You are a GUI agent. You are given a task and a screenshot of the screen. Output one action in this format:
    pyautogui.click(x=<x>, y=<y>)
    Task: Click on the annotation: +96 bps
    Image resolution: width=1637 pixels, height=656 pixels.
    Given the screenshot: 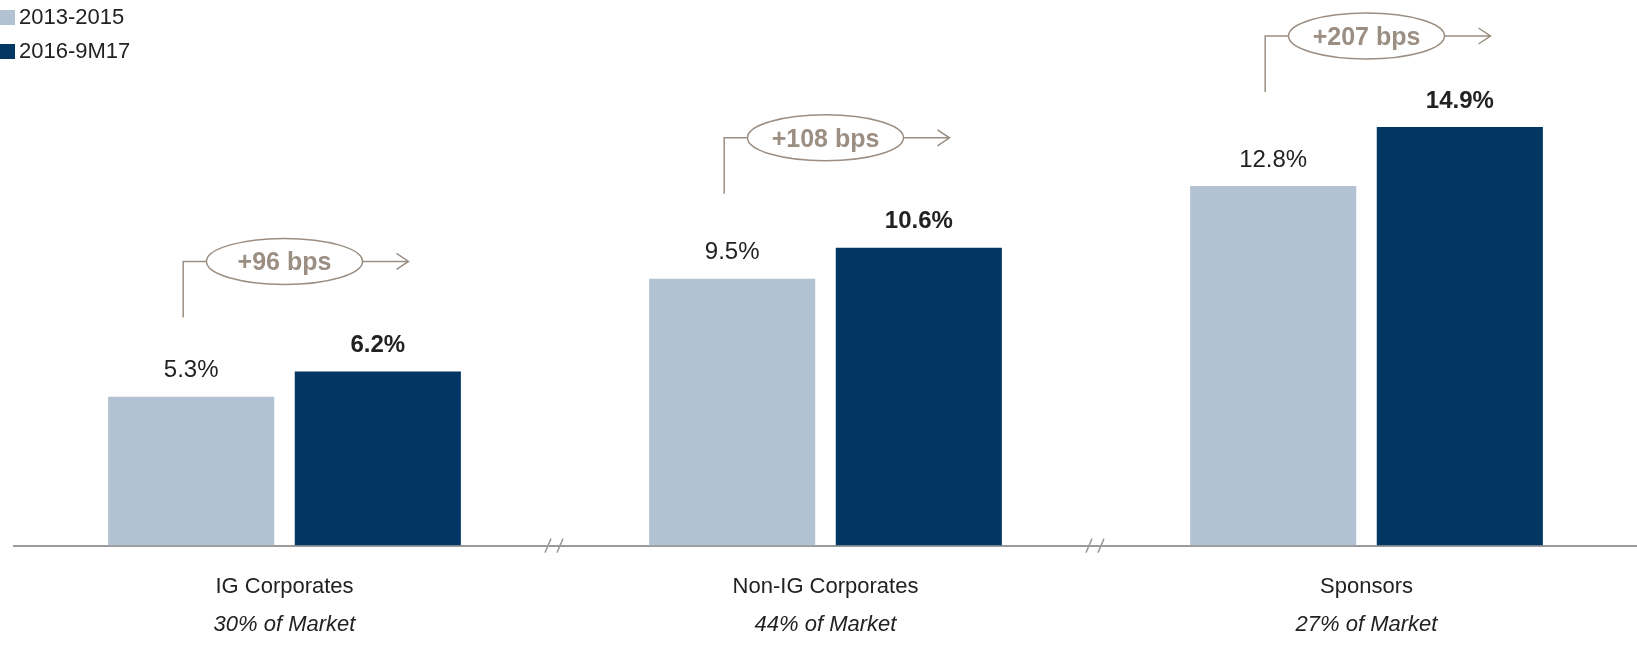 What is the action you would take?
    pyautogui.click(x=284, y=261)
    